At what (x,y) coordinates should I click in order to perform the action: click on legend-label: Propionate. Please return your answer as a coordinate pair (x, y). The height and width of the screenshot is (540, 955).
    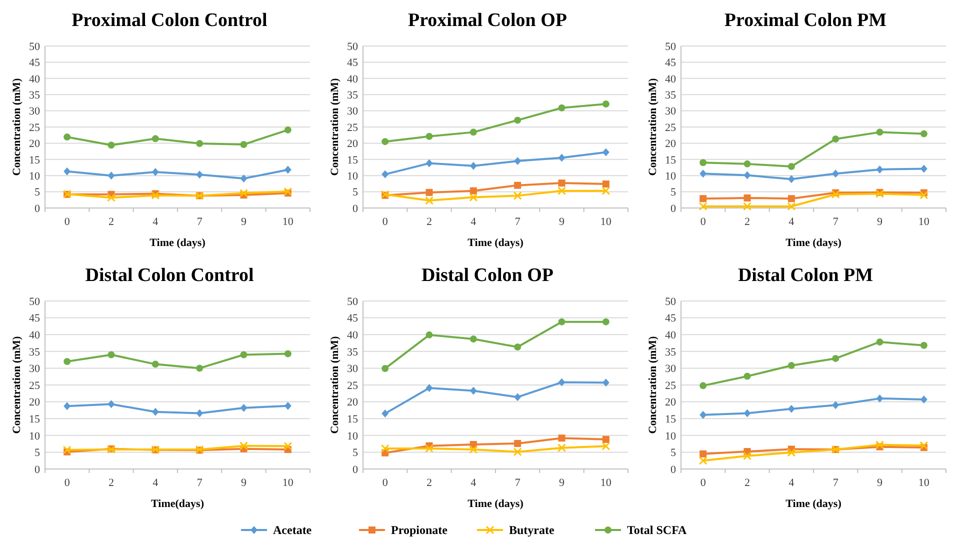
    Looking at the image, I should click on (419, 530).